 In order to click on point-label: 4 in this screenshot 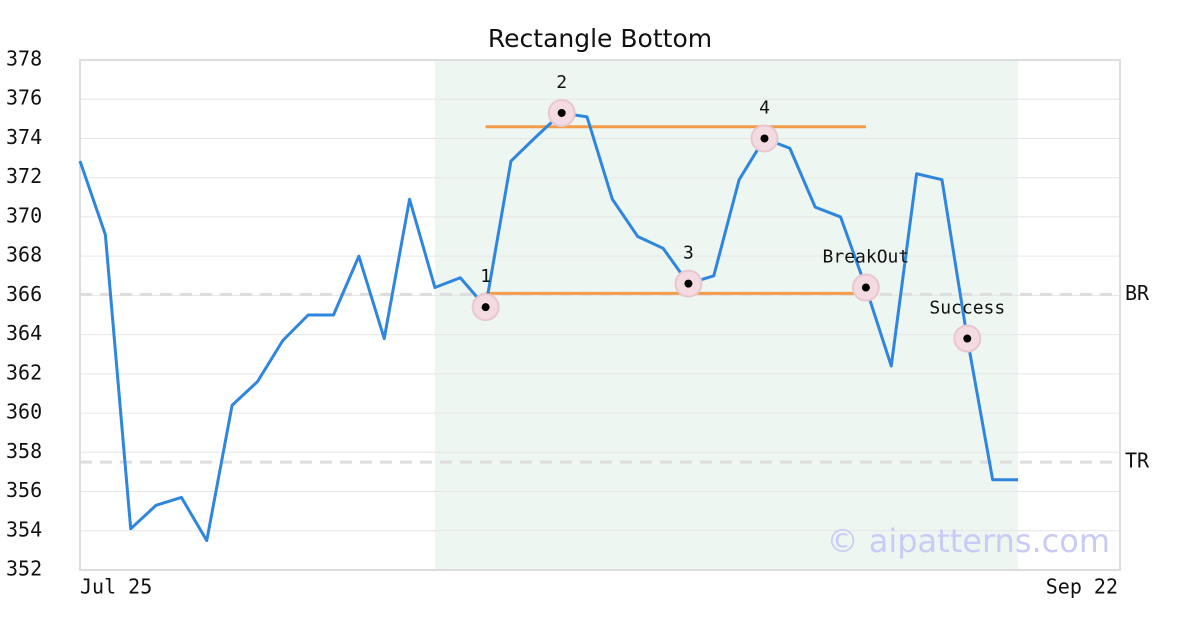, I will do `click(764, 107)`.